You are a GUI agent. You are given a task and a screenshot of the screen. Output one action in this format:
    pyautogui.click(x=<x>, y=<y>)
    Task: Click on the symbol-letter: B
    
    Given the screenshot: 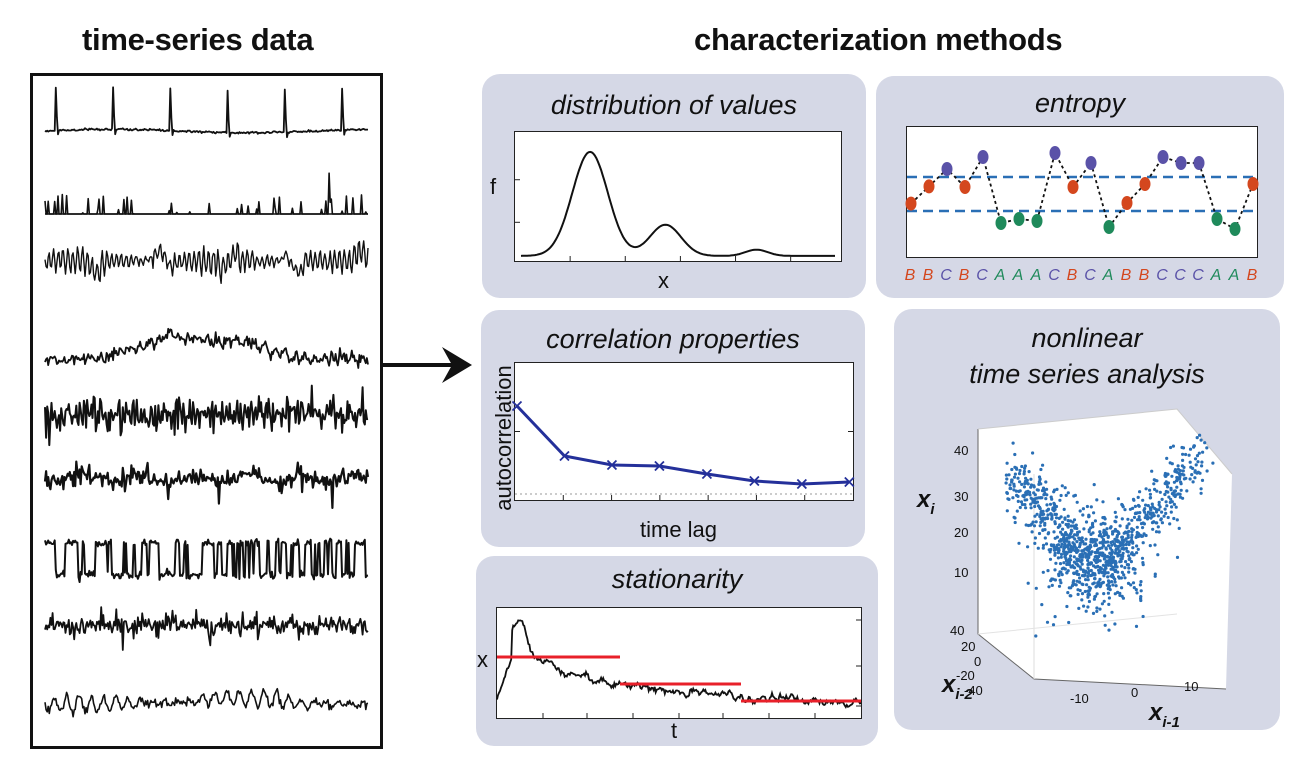 What is the action you would take?
    pyautogui.click(x=1072, y=275)
    